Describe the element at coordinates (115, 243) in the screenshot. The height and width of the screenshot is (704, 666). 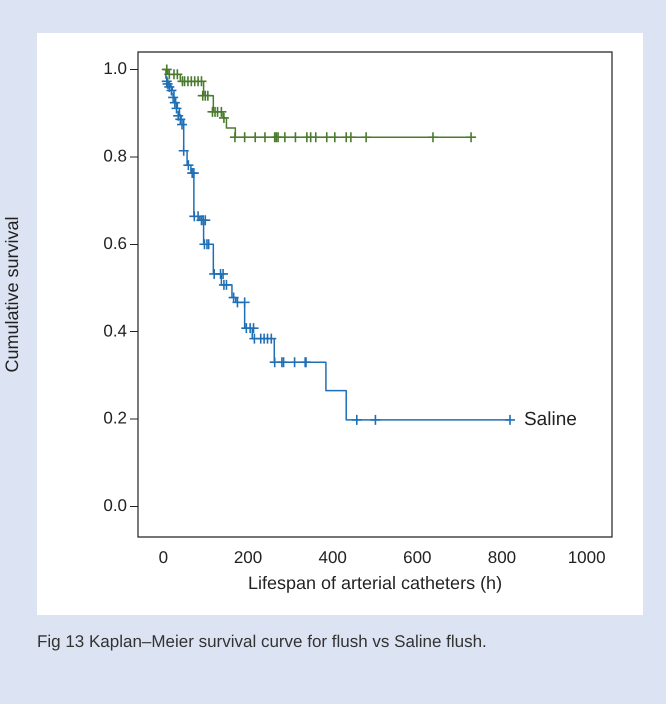
I see `y-tick-label: 0.6` at that location.